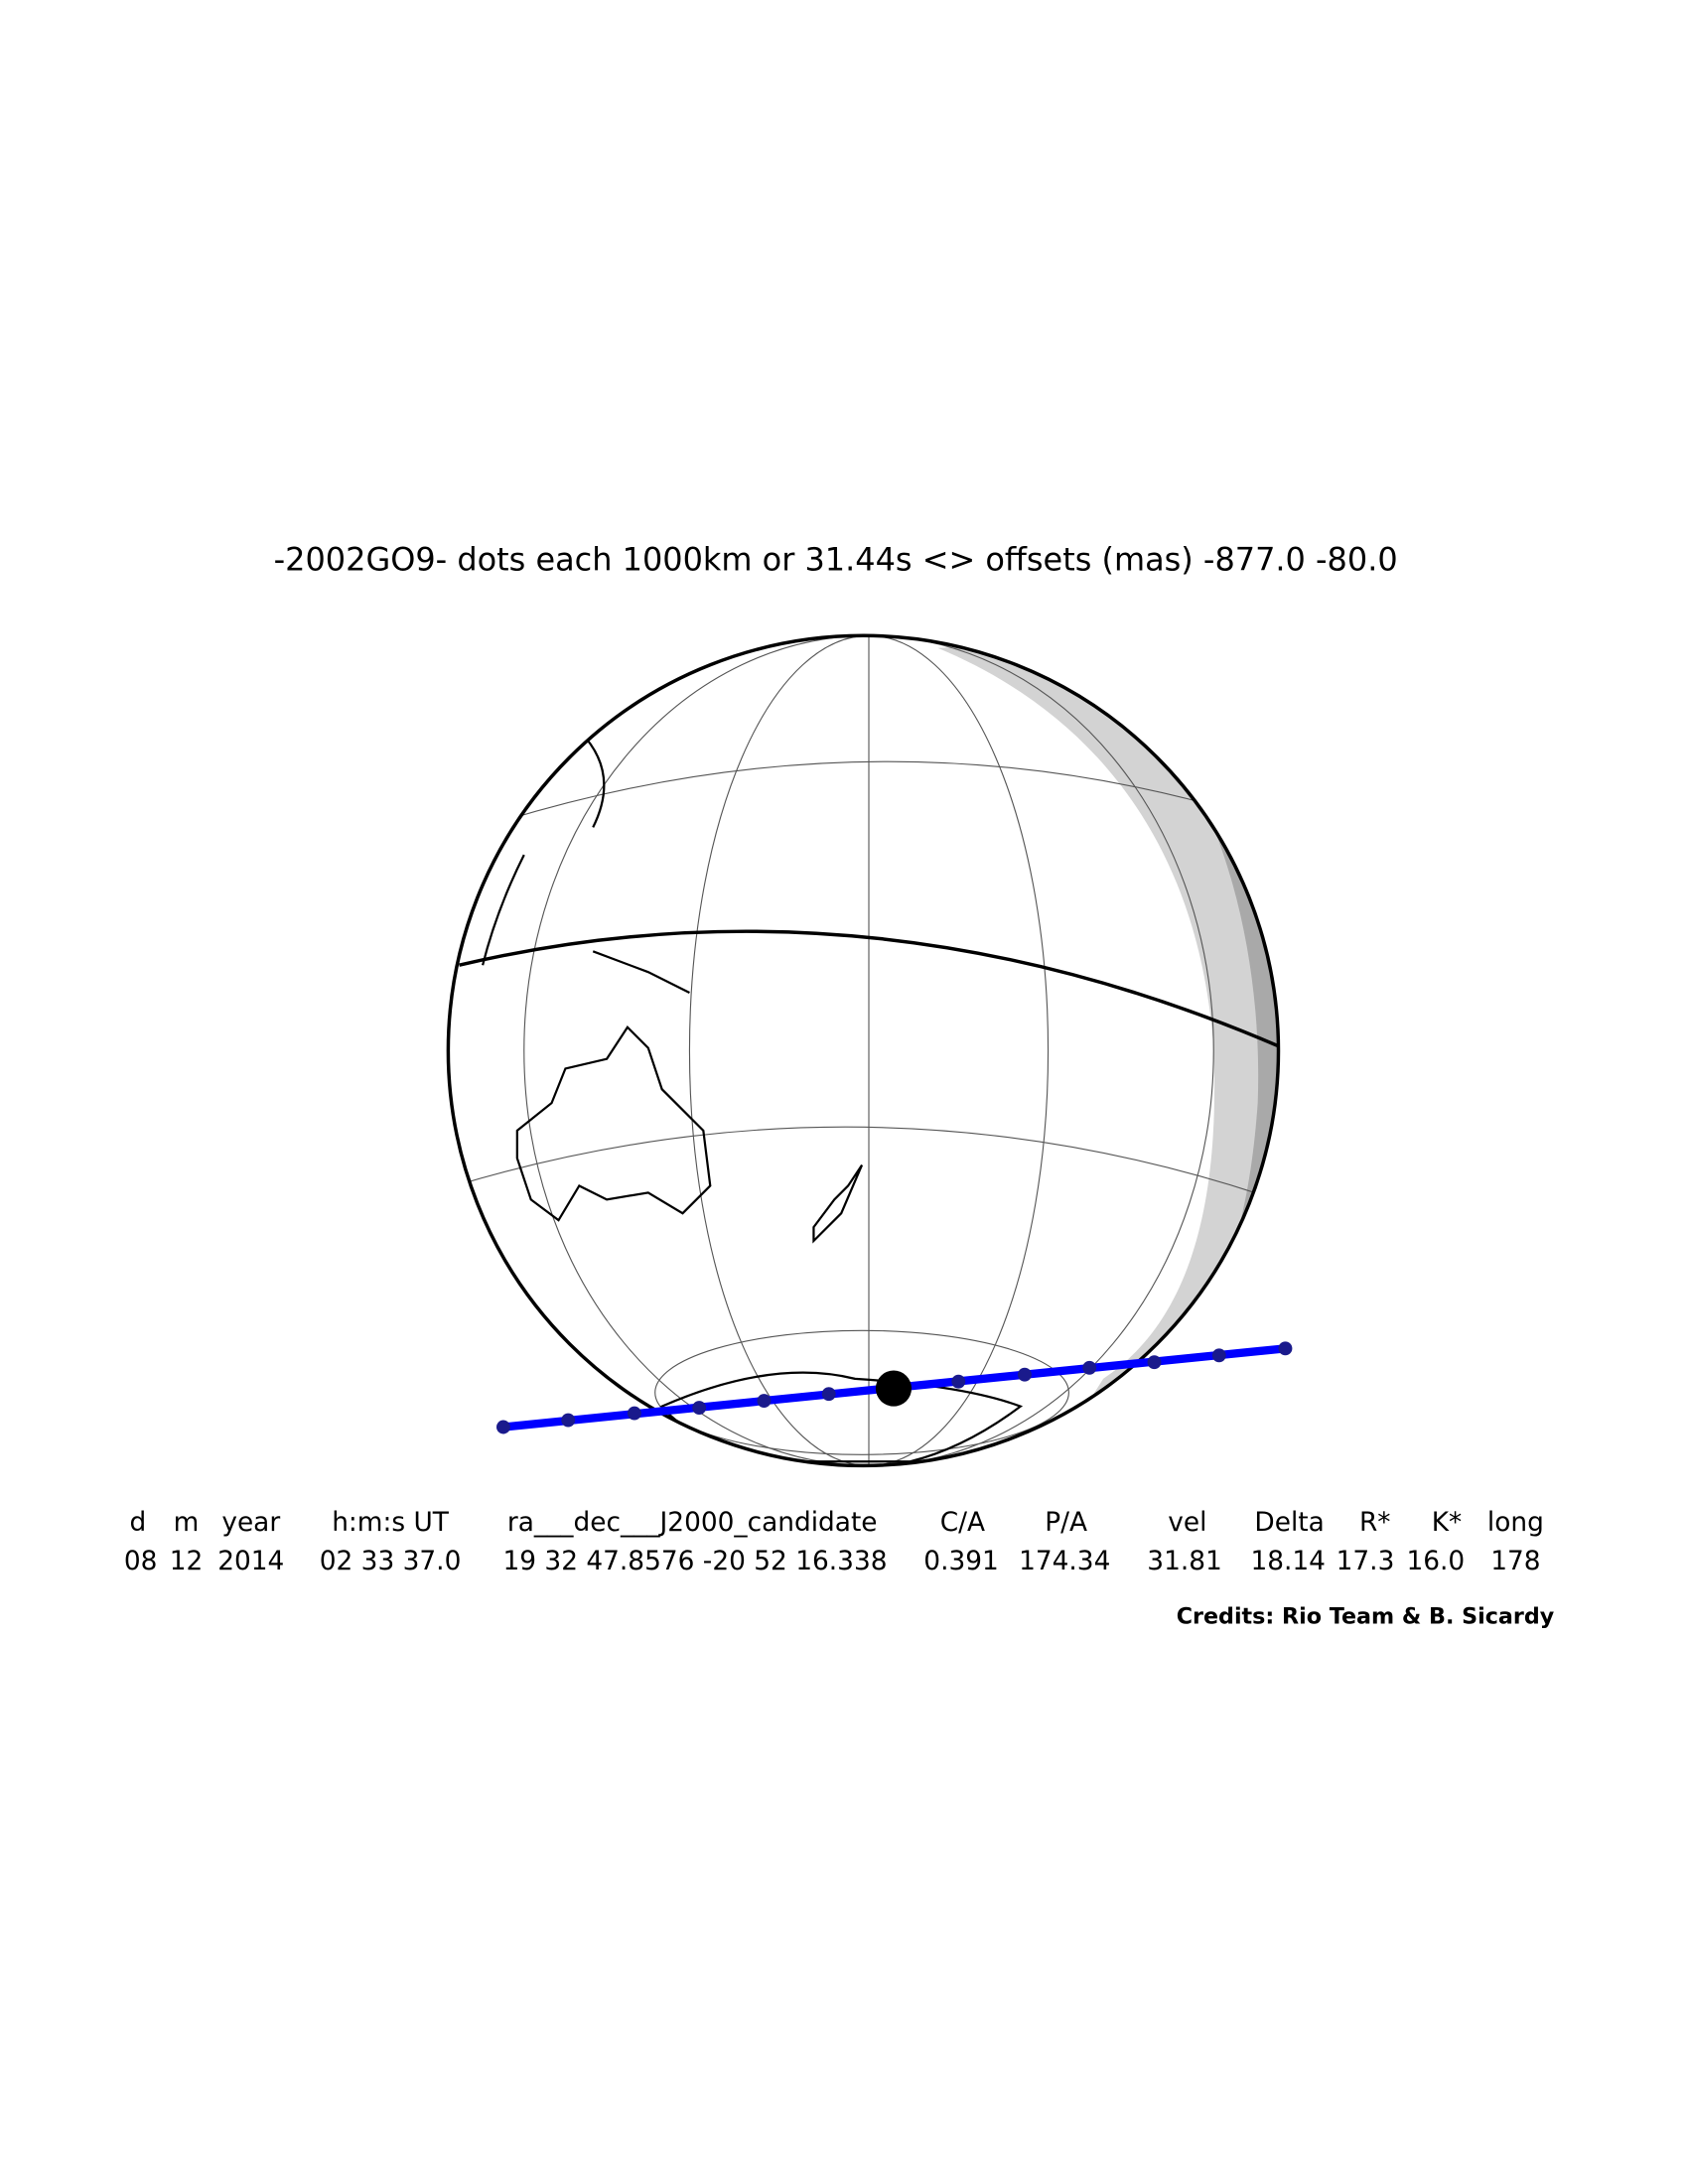 The height and width of the screenshot is (2184, 1688). I want to click on header: ra___dec___J2000_candidate, so click(692, 1523).